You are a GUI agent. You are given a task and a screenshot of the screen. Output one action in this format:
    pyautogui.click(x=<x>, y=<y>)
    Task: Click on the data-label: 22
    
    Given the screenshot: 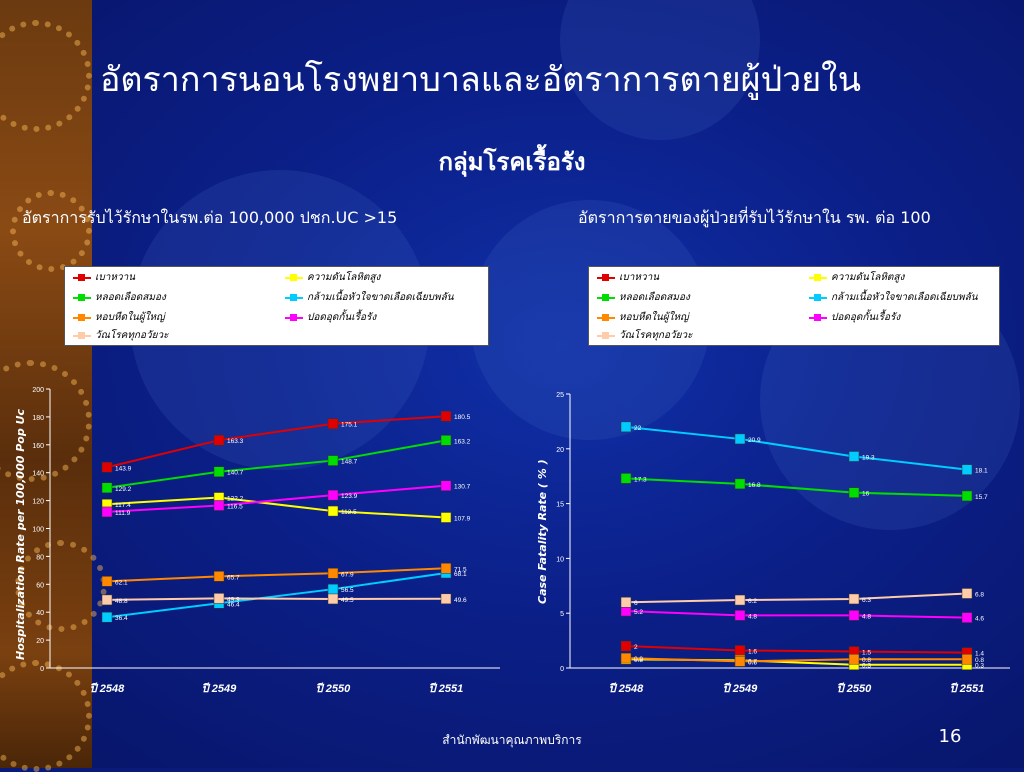 What is the action you would take?
    pyautogui.click(x=638, y=428)
    